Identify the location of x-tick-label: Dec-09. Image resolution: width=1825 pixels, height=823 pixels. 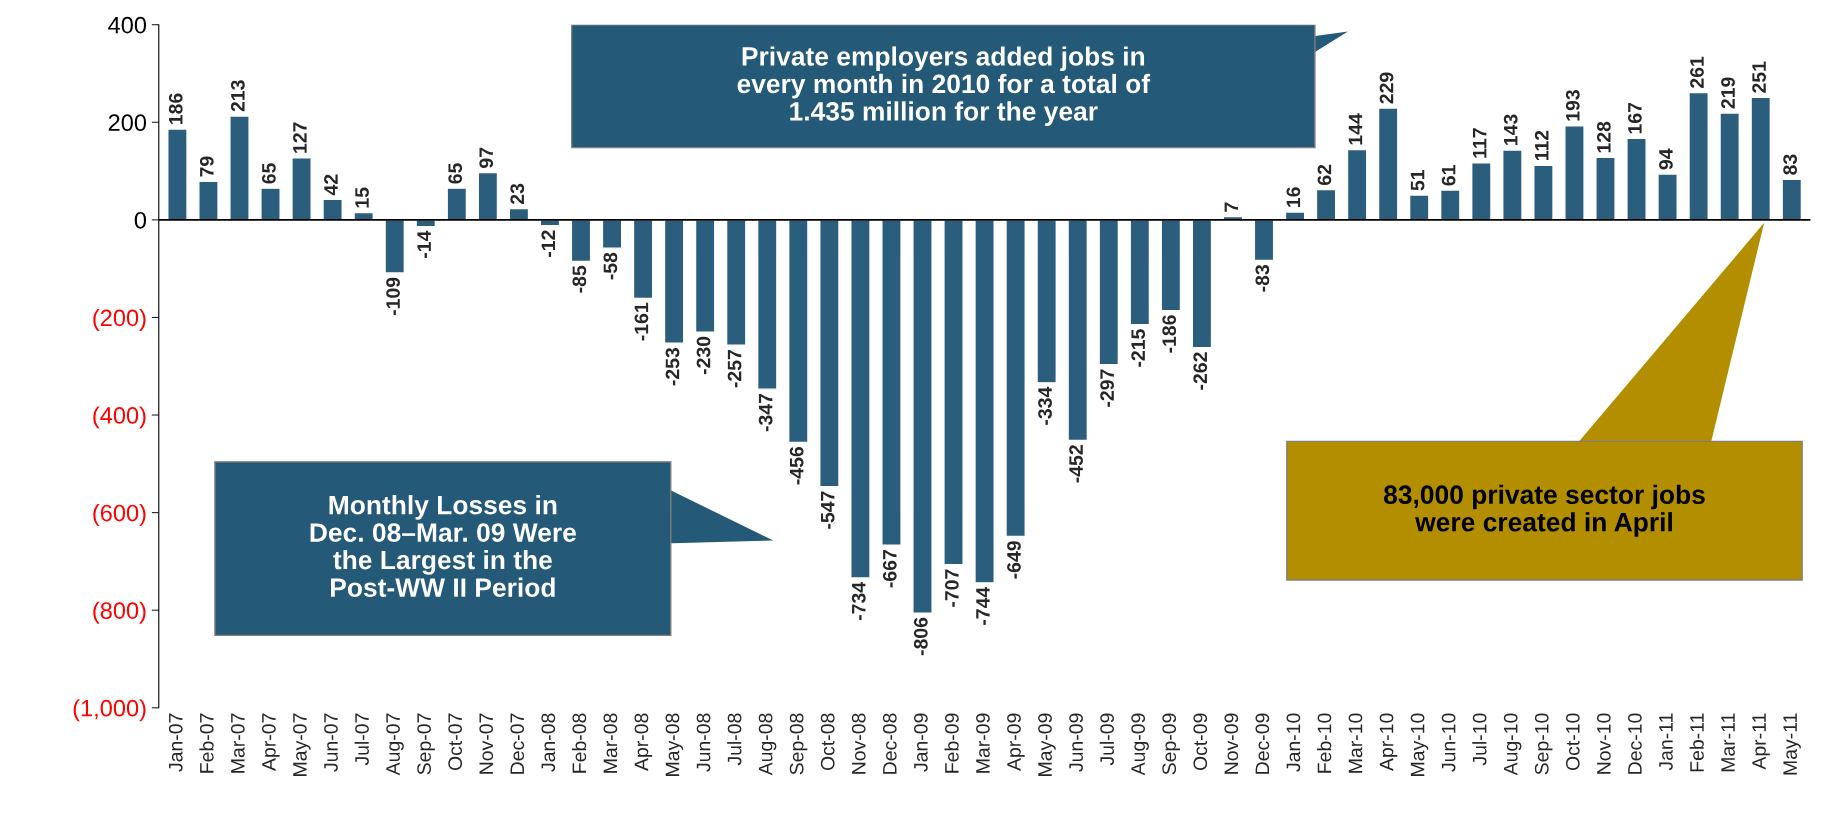
(1262, 743).